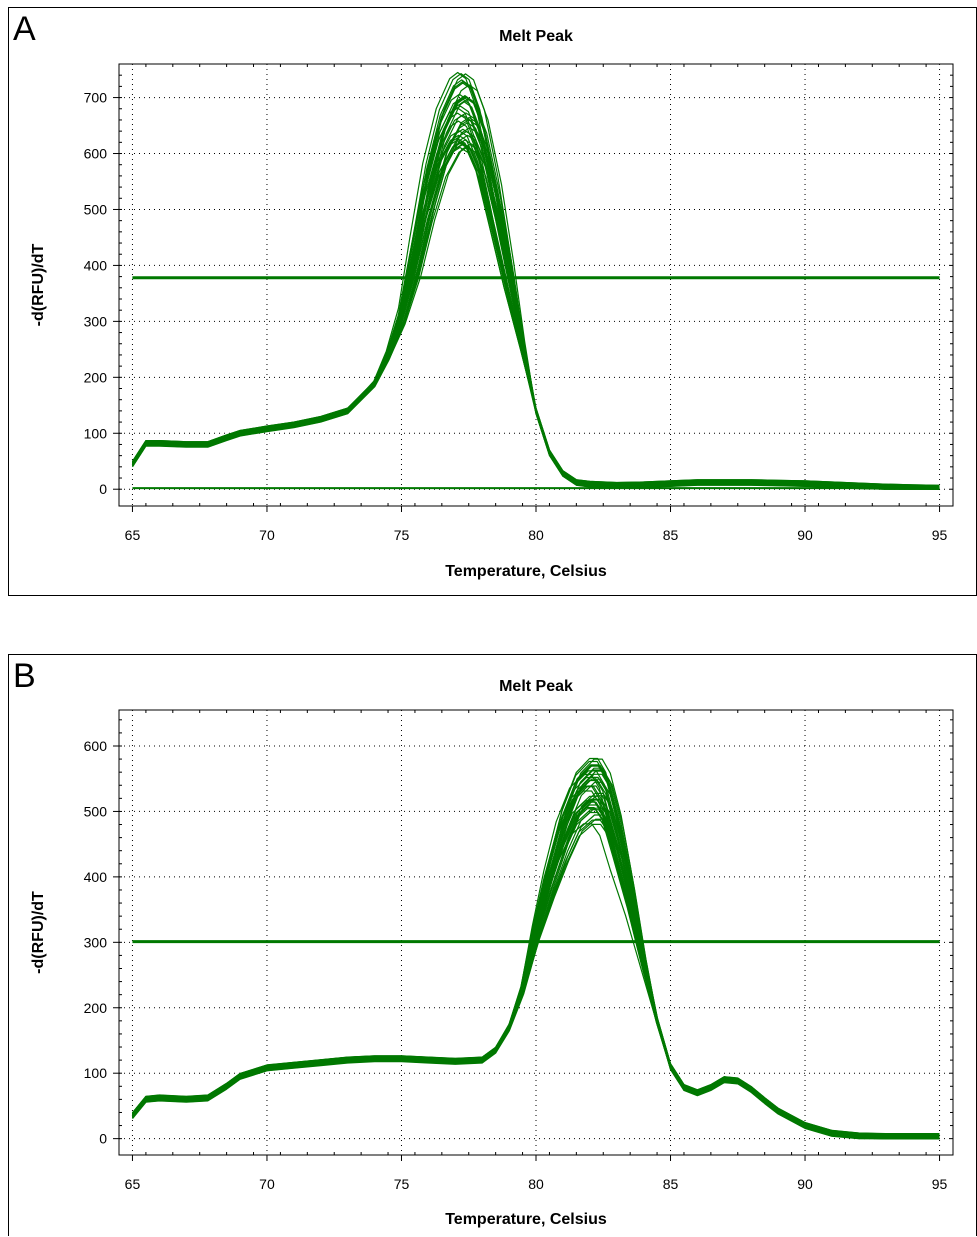 The width and height of the screenshot is (977, 1237). Describe the element at coordinates (96, 98) in the screenshot. I see `y-tick-label: 700` at that location.